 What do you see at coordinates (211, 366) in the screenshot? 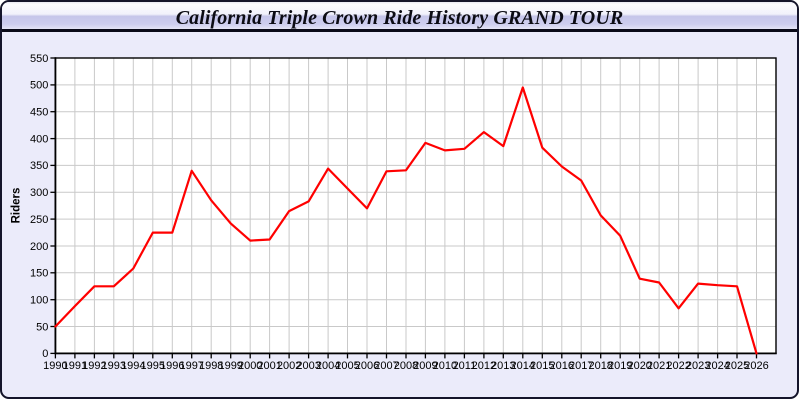
I see `svg-text: 1998` at bounding box center [211, 366].